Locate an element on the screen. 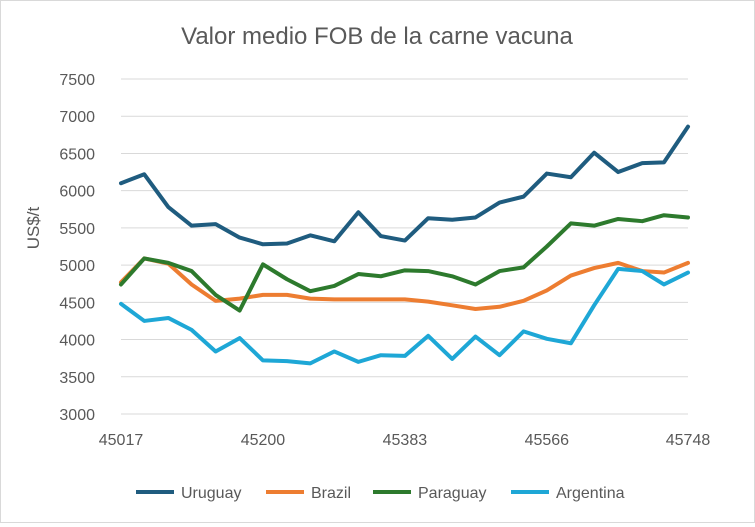 The height and width of the screenshot is (527, 755). y-tick-label: 5500 is located at coordinates (77, 229).